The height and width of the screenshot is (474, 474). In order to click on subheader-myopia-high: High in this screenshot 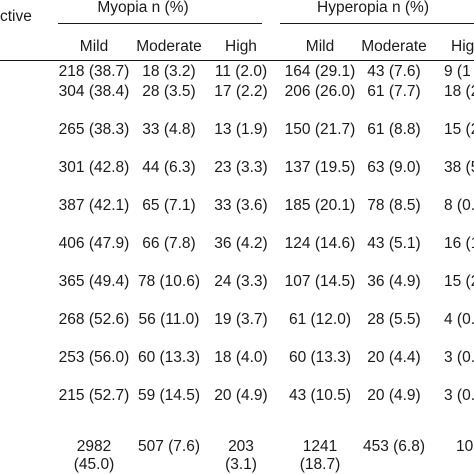, I will do `click(241, 46)`.